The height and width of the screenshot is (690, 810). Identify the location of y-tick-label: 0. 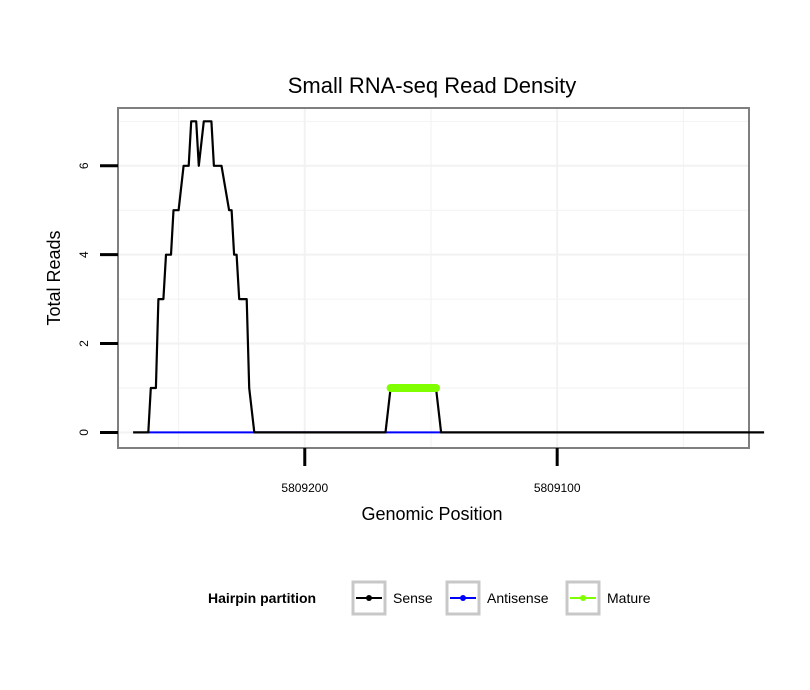
(84, 432).